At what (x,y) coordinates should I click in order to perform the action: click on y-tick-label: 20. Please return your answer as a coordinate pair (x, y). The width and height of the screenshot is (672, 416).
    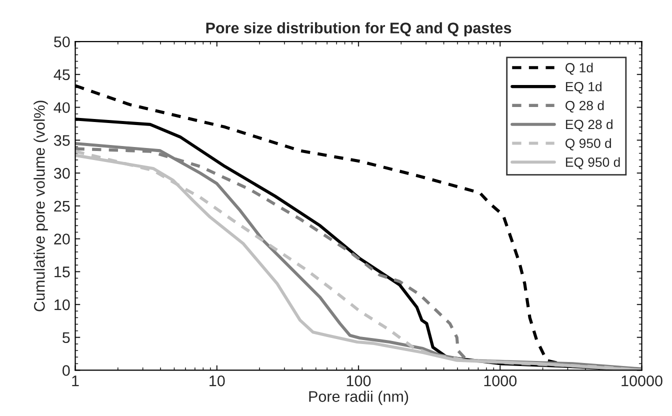
    Looking at the image, I should click on (62, 239).